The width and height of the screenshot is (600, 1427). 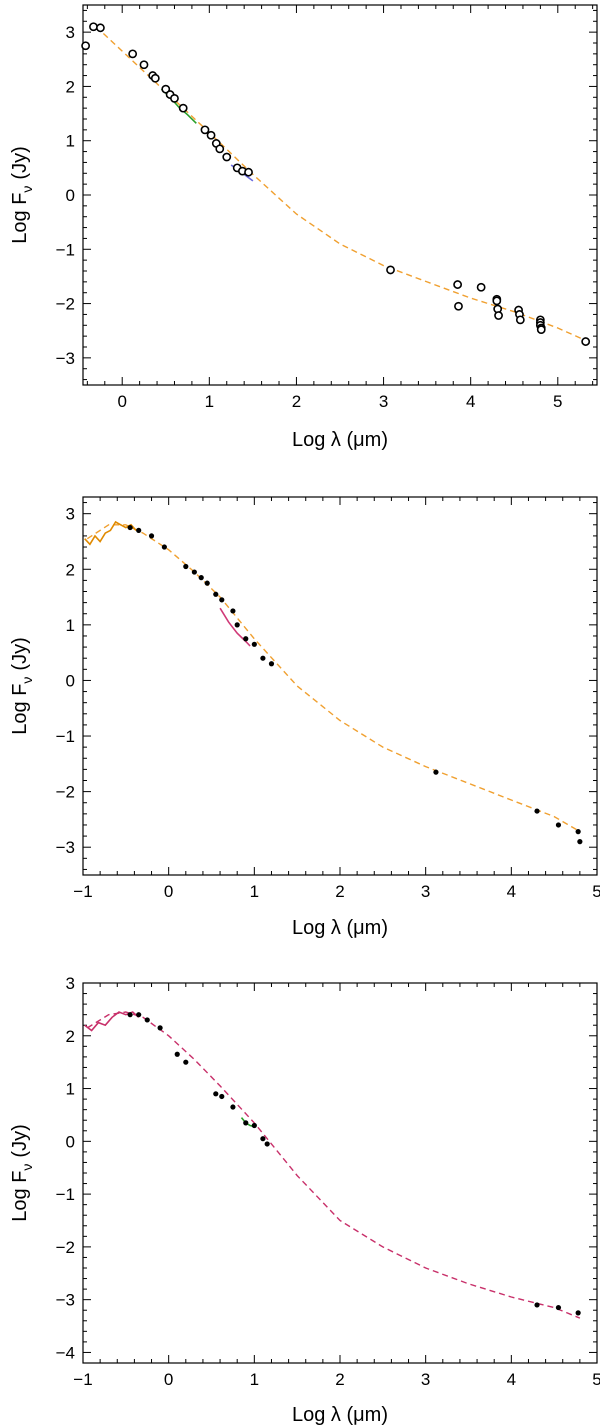 I want to click on x-tick-label: 3, so click(x=425, y=891).